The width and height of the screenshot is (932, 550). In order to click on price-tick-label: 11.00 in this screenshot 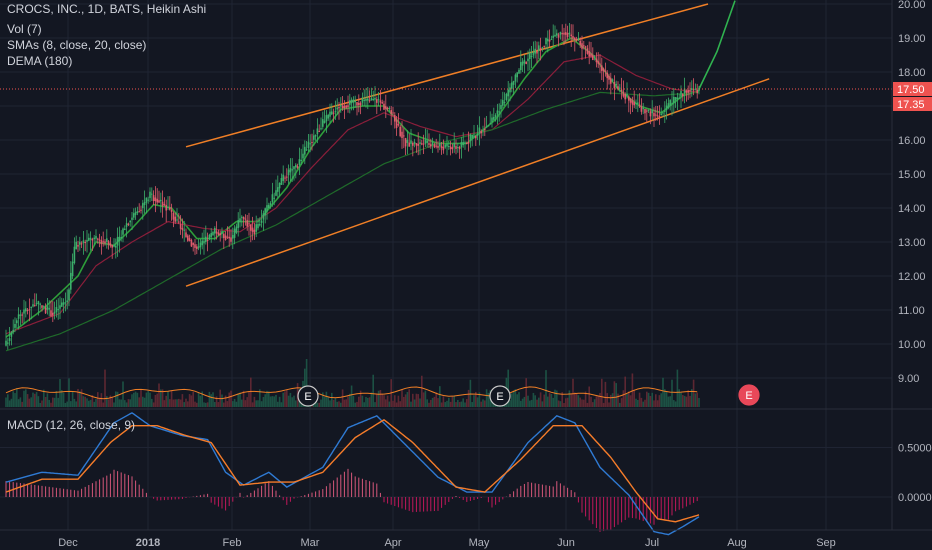, I will do `click(911, 311)`.